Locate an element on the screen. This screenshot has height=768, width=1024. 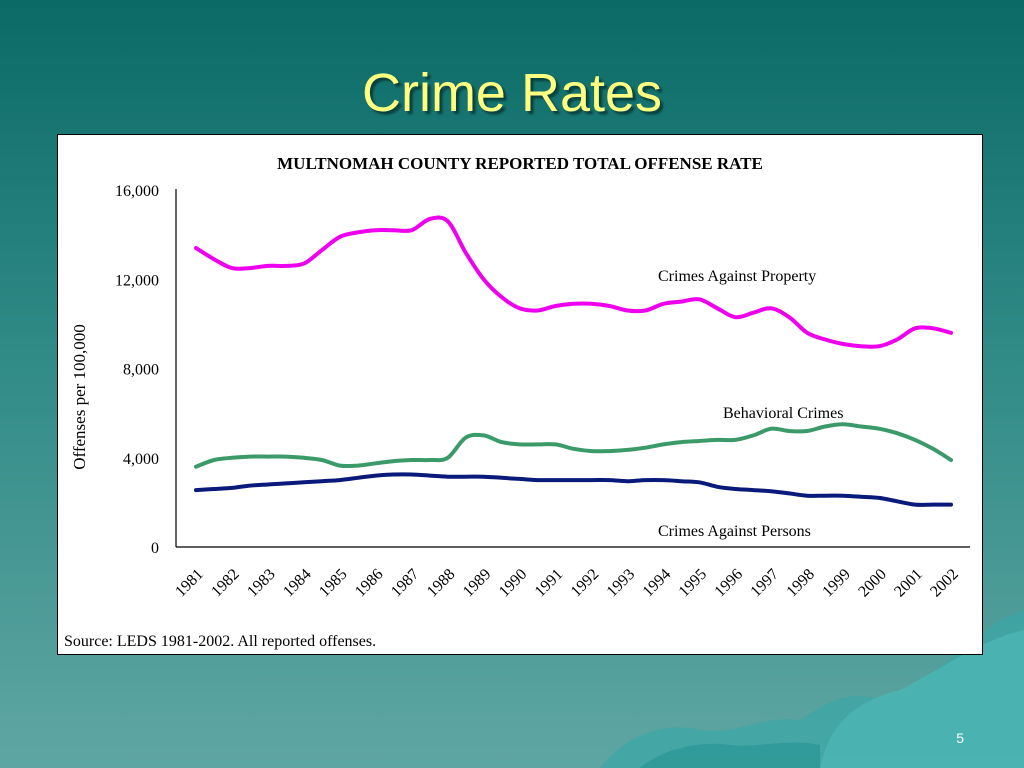
x-tick-label: 1983 is located at coordinates (261, 583).